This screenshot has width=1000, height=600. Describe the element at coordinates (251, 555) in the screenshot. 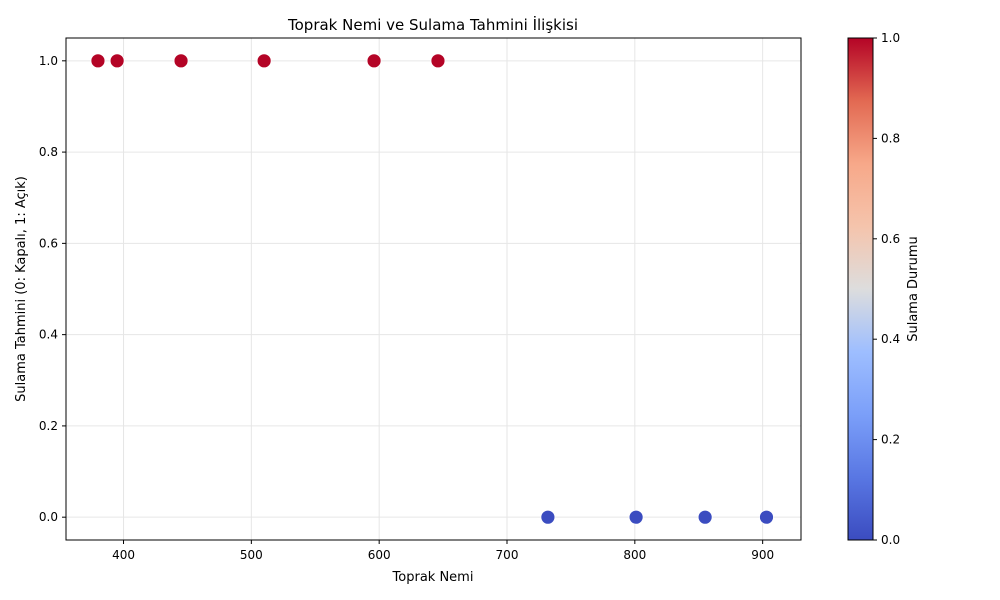

I see `x-tick-label: 500` at that location.